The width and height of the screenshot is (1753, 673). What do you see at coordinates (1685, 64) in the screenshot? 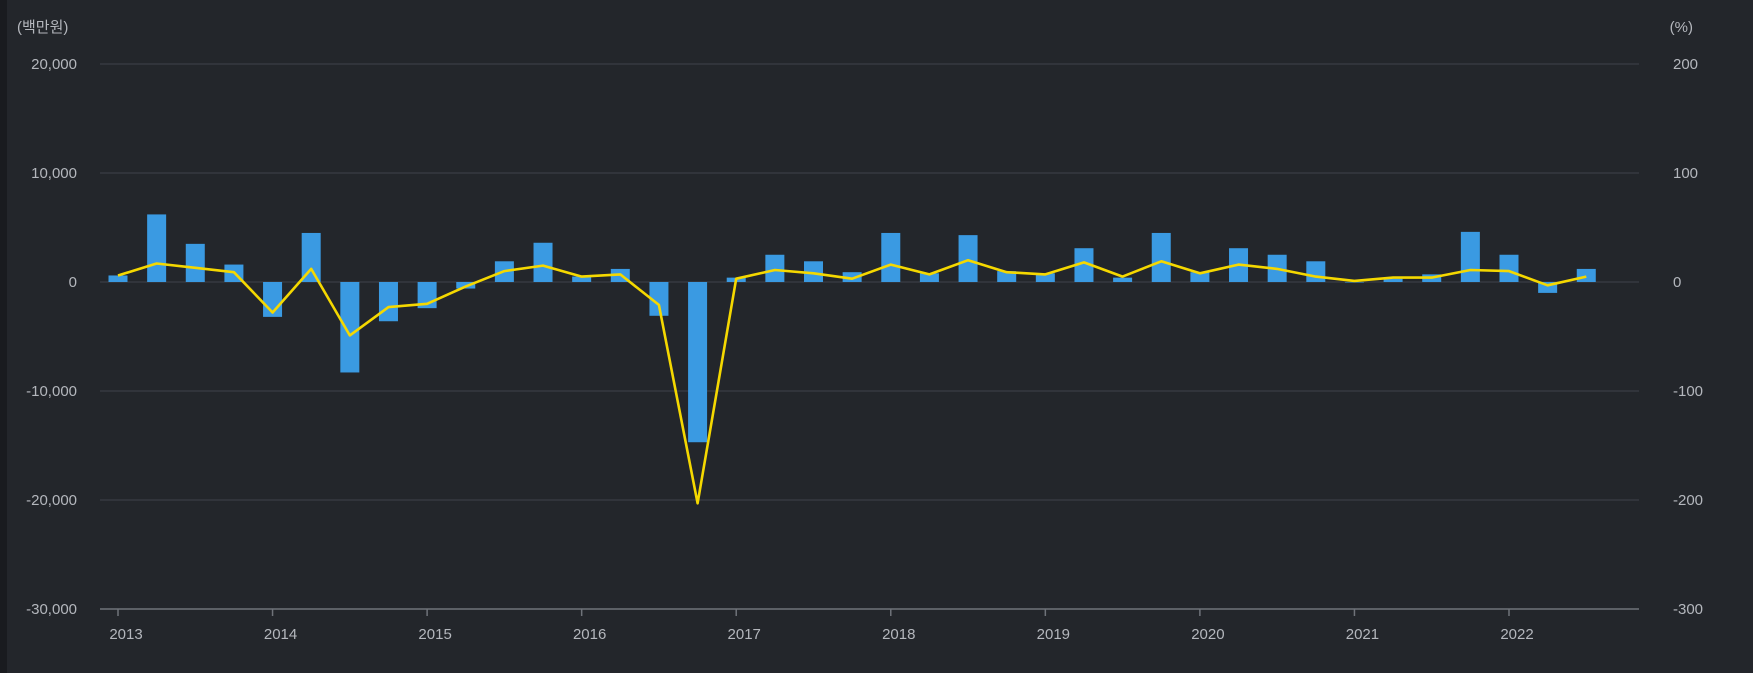
I see `y-right-tick-label: 200` at bounding box center [1685, 64].